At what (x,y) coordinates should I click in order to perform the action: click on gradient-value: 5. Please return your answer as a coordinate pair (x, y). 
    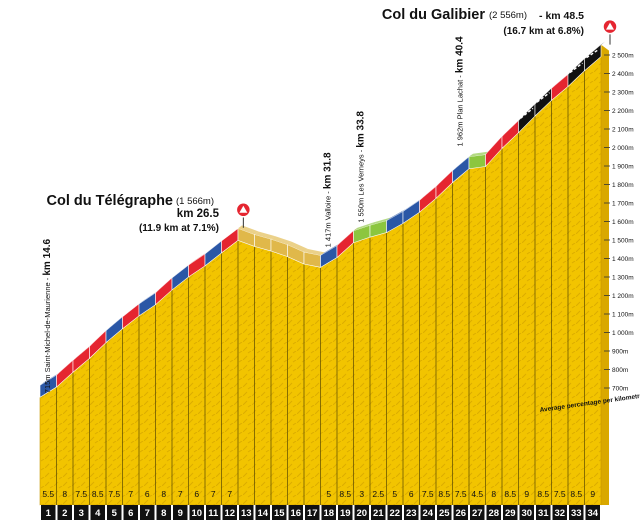
    Looking at the image, I should click on (328, 494).